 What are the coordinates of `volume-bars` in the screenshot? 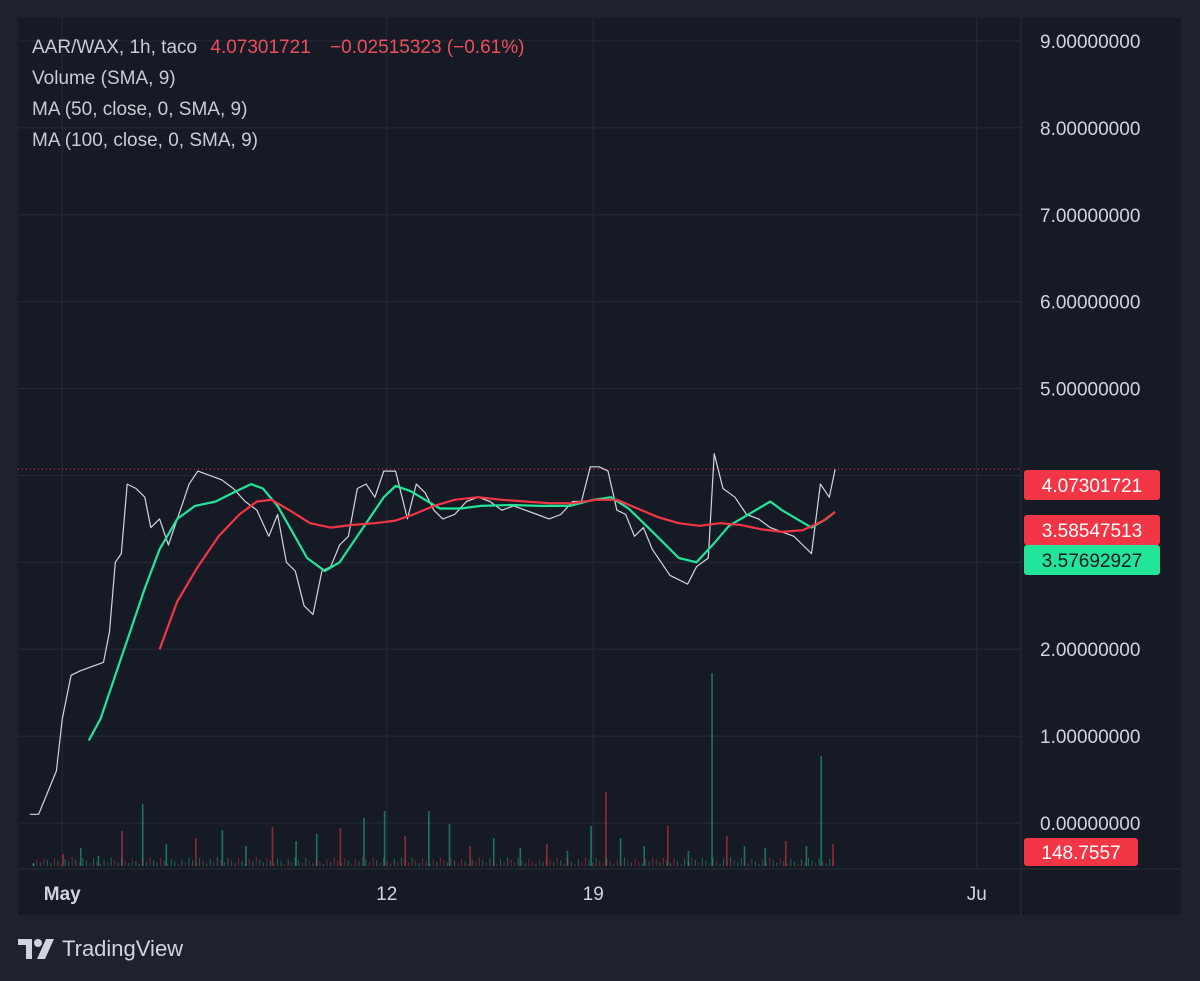 It's located at (433, 769).